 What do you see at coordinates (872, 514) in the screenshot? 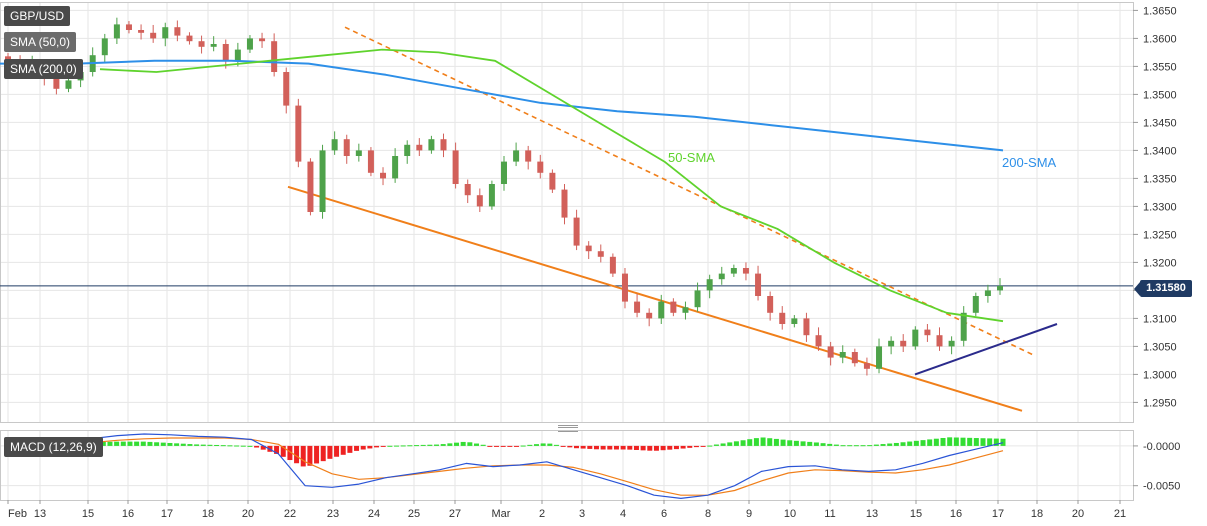
I see `x-tick-label-21: 13` at bounding box center [872, 514].